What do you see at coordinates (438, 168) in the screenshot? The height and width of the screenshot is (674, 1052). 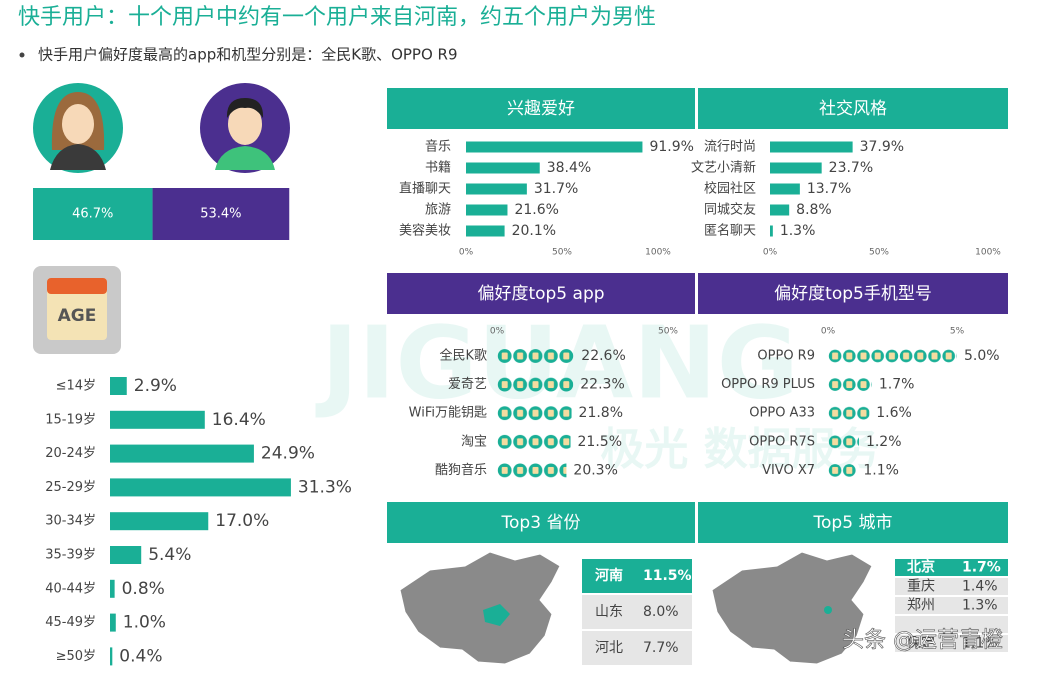 I see `category-label: 书籍` at bounding box center [438, 168].